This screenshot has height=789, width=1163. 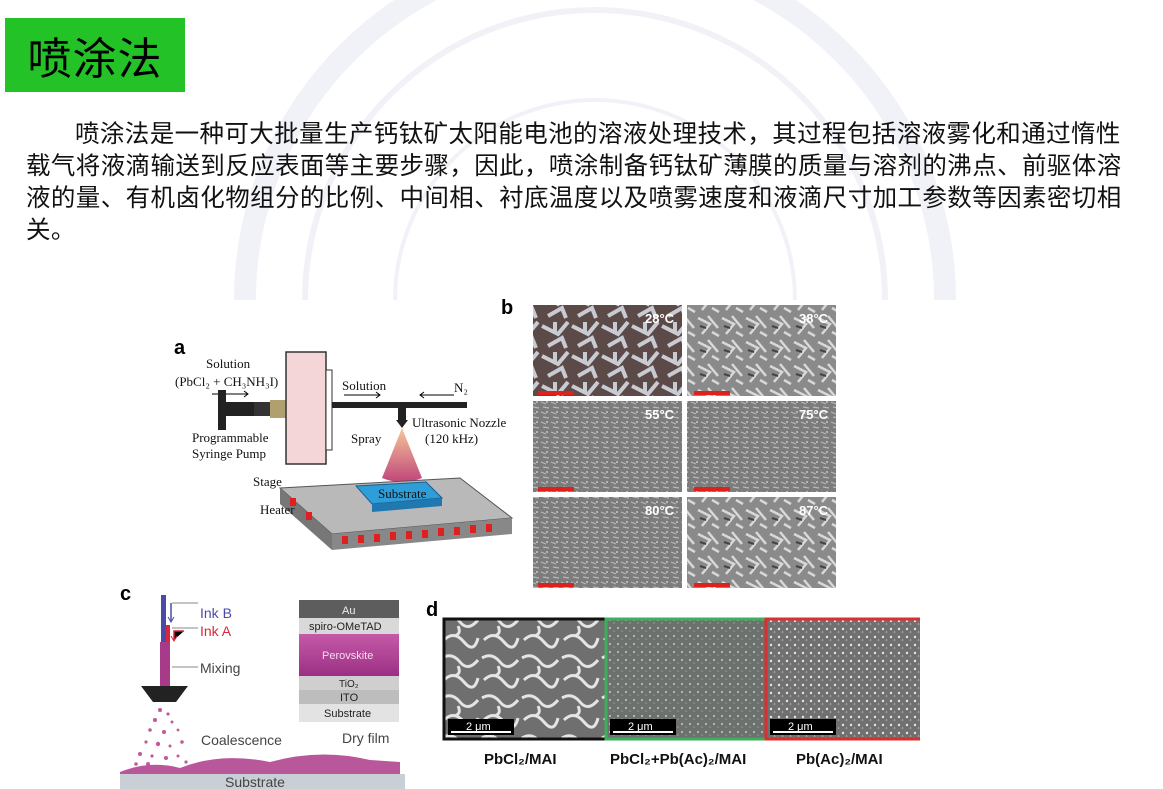 I want to click on spray-label: Spray, so click(x=366, y=438).